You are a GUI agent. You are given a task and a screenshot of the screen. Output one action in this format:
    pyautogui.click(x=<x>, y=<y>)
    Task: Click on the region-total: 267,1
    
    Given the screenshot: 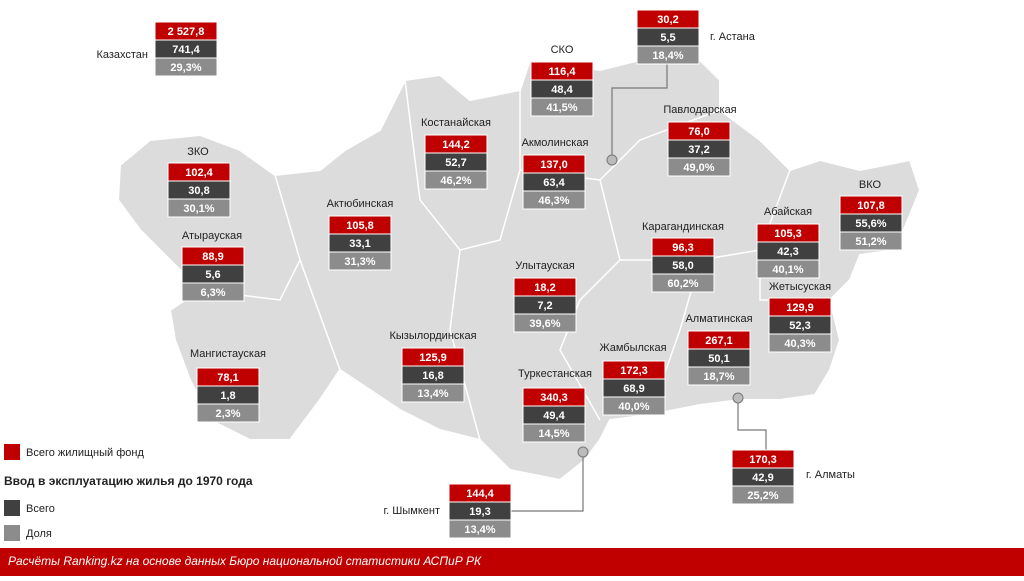 What is the action you would take?
    pyautogui.click(x=719, y=341)
    